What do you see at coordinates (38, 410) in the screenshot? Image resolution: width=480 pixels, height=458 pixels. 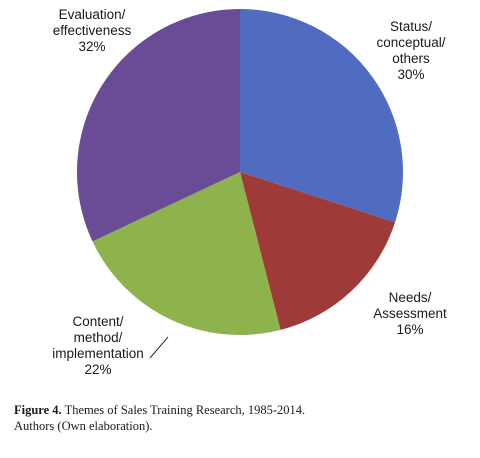 I see `figure-number: Figure 4.` at bounding box center [38, 410].